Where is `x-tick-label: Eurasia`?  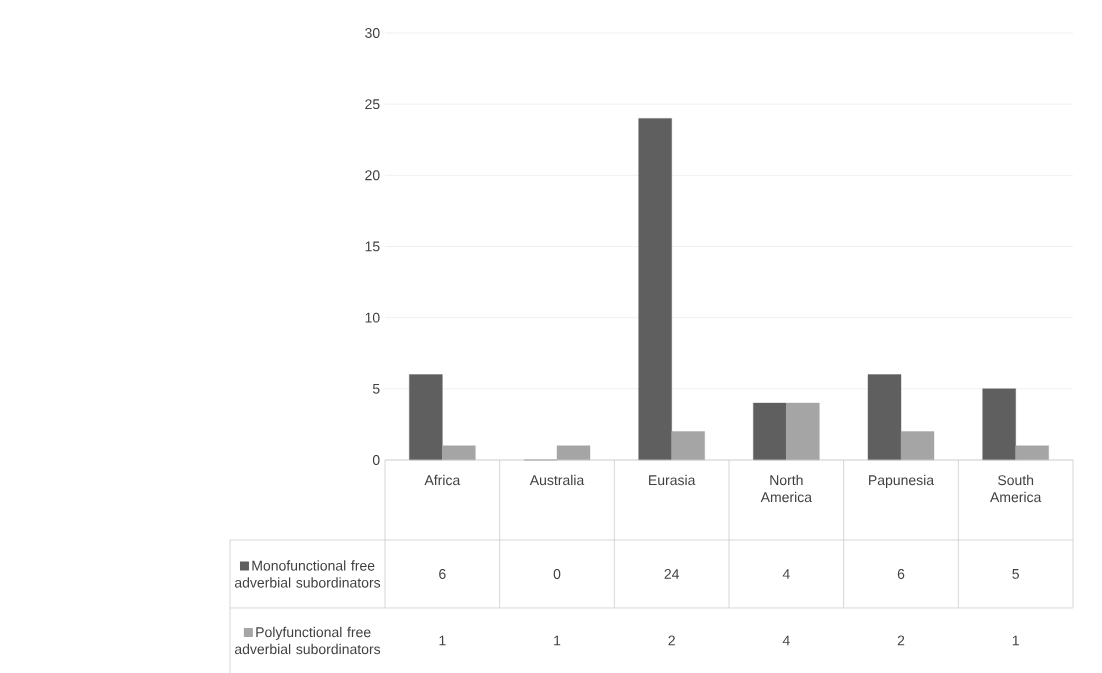
x-tick-label: Eurasia is located at coordinates (672, 480).